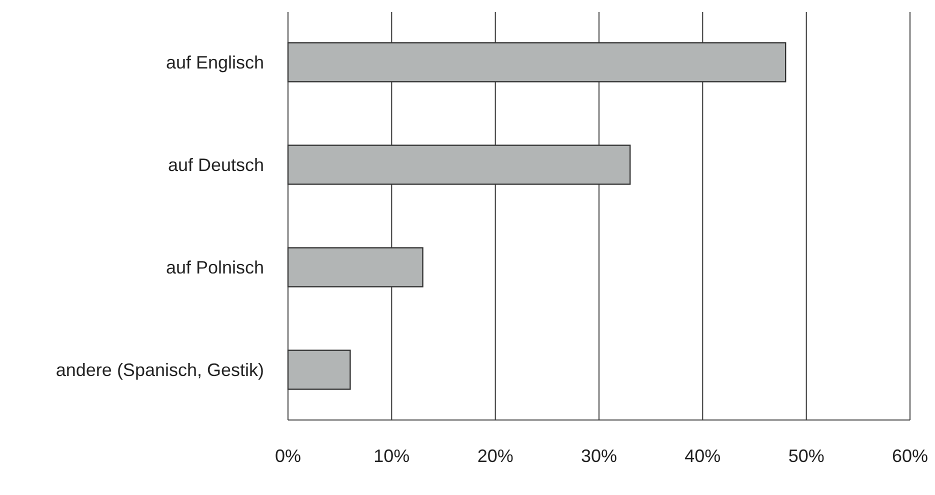 Image resolution: width=935 pixels, height=495 pixels. Describe the element at coordinates (160, 370) in the screenshot. I see `y-tick-label: andere (Spanisch, Gestik)` at that location.